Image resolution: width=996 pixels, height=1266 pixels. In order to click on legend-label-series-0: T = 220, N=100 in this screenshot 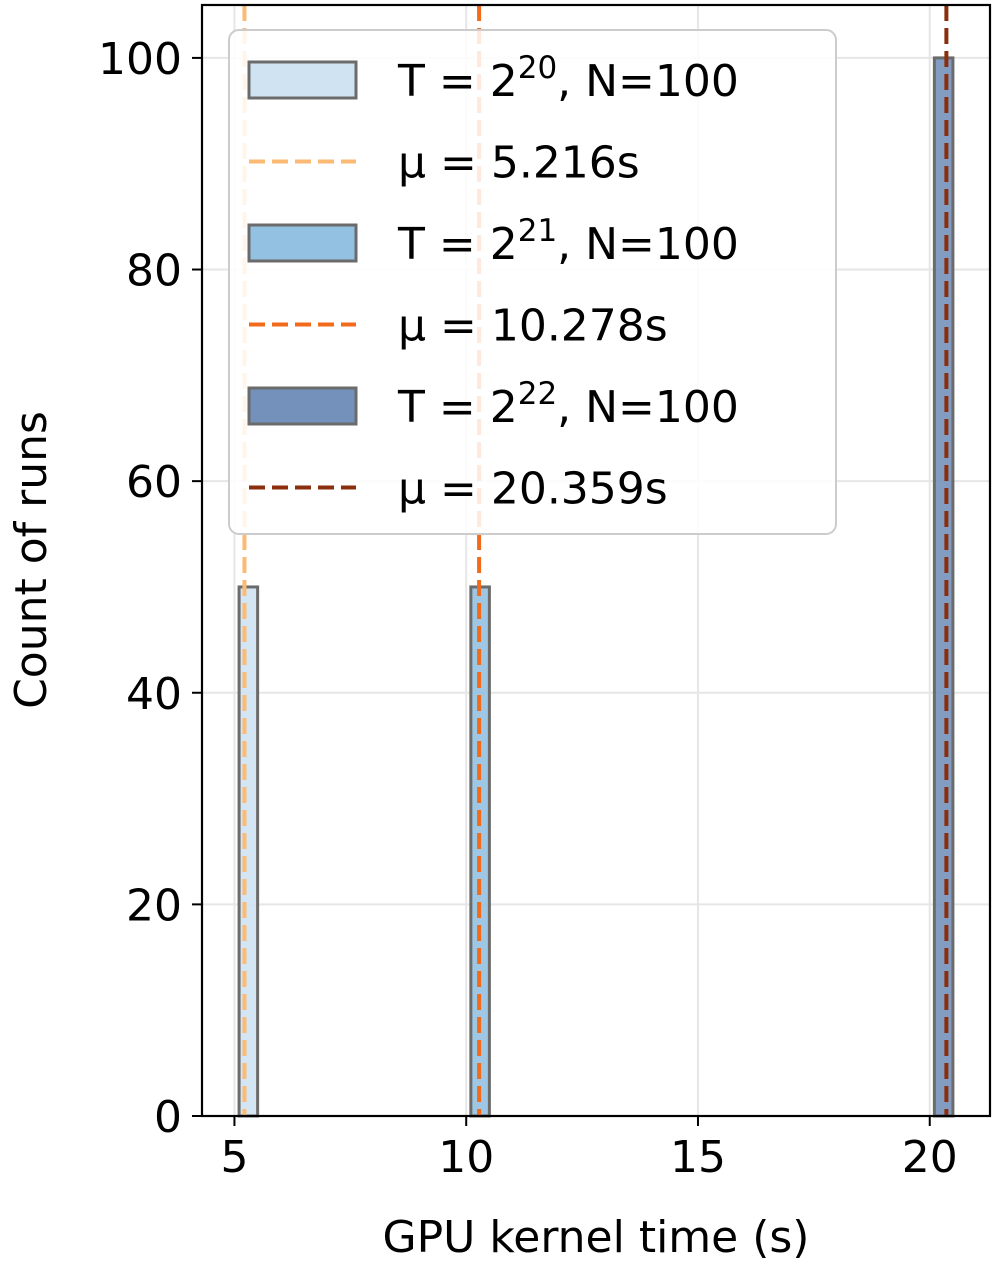, I will do `click(568, 78)`.